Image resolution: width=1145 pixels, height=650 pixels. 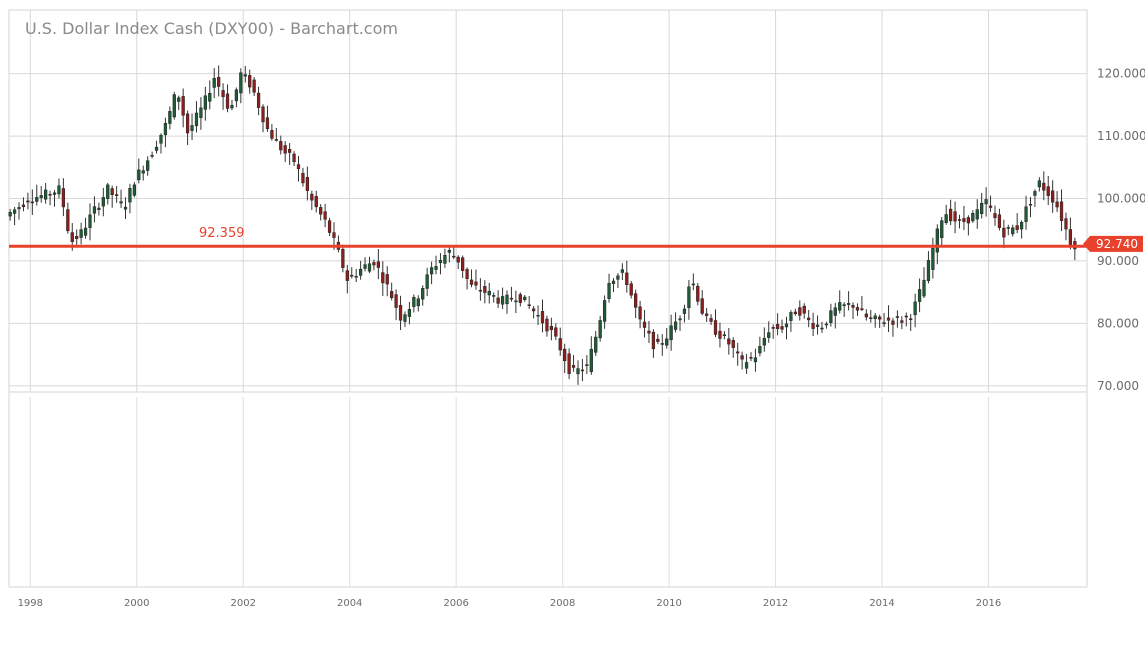 What do you see at coordinates (775, 603) in the screenshot?
I see `x-tick-label: 2012` at bounding box center [775, 603].